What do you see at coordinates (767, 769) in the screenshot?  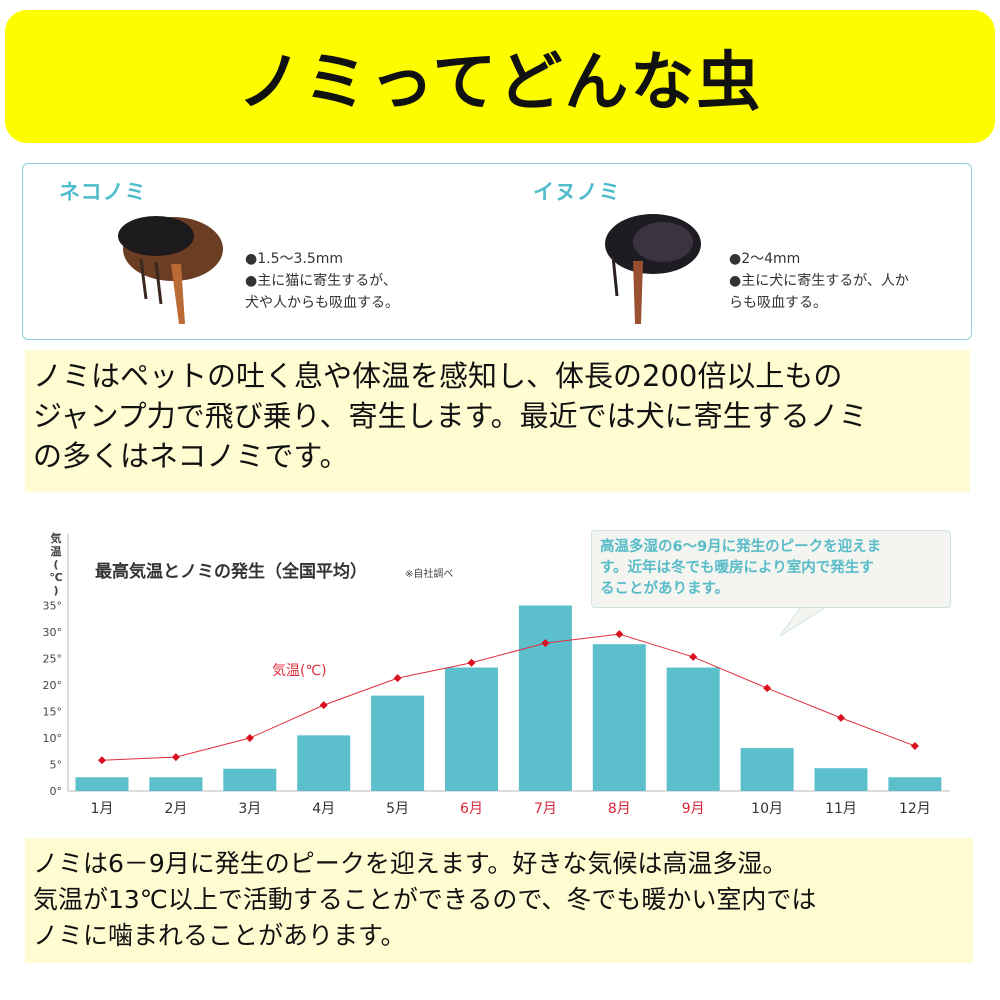 I see `bar-10月` at bounding box center [767, 769].